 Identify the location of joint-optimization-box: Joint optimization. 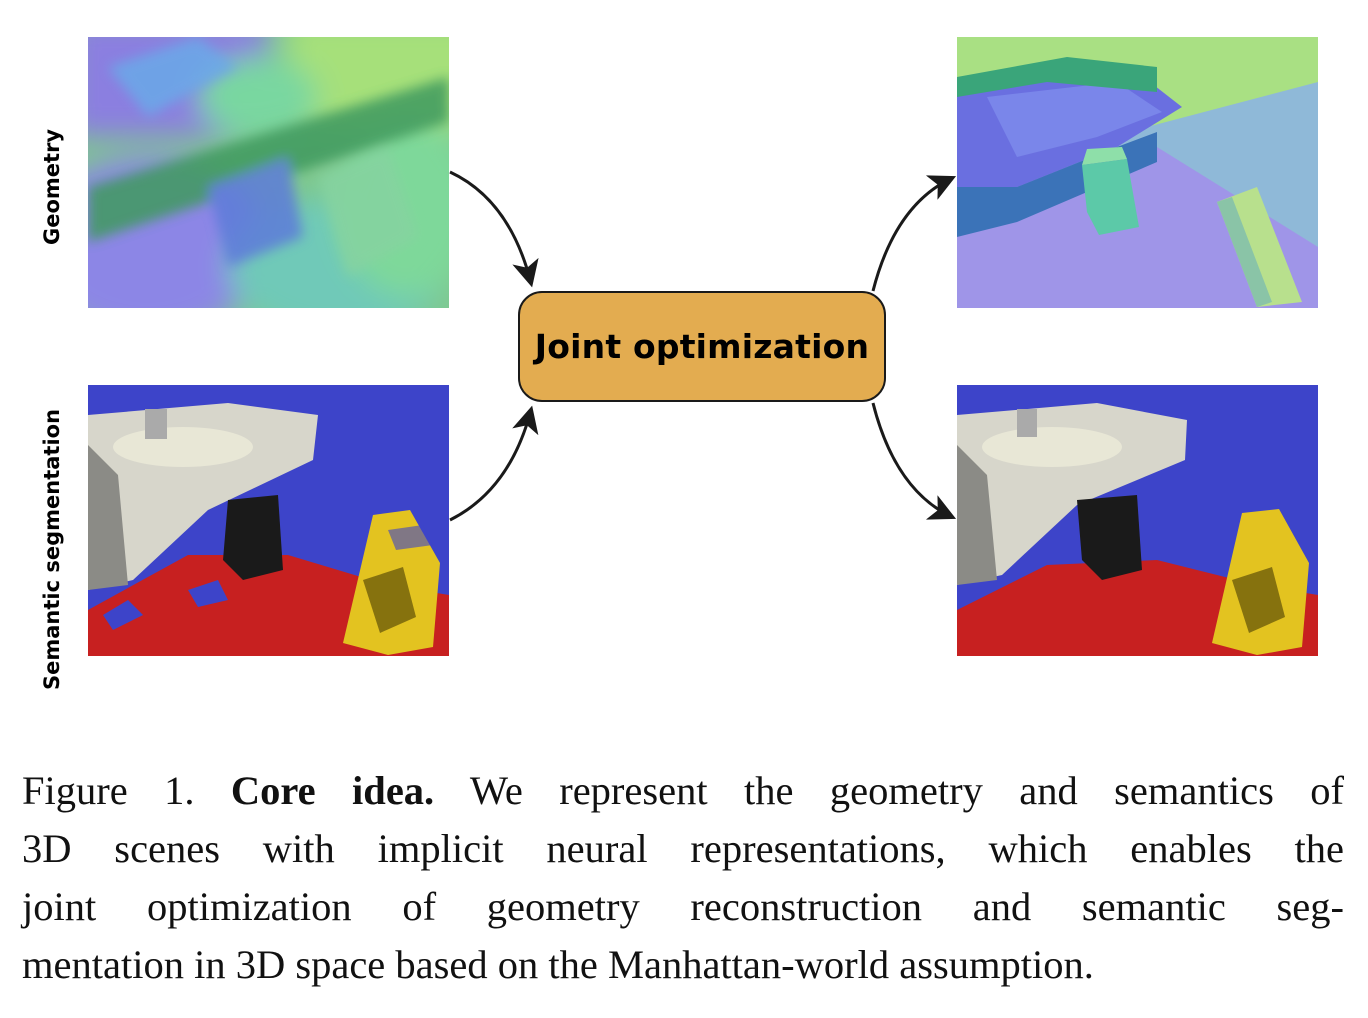
(702, 346).